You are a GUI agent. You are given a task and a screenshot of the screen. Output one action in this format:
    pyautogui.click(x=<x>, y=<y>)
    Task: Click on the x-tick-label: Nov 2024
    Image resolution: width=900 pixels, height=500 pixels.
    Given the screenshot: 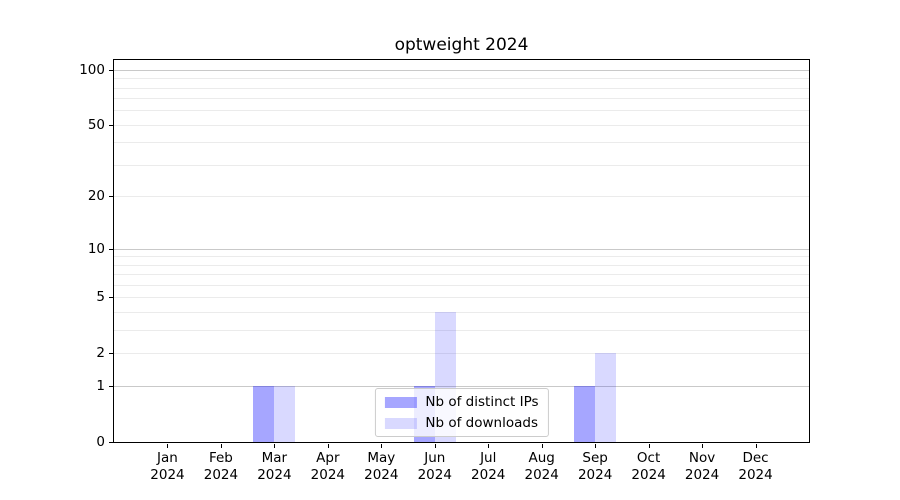 What is the action you would take?
    pyautogui.click(x=702, y=466)
    